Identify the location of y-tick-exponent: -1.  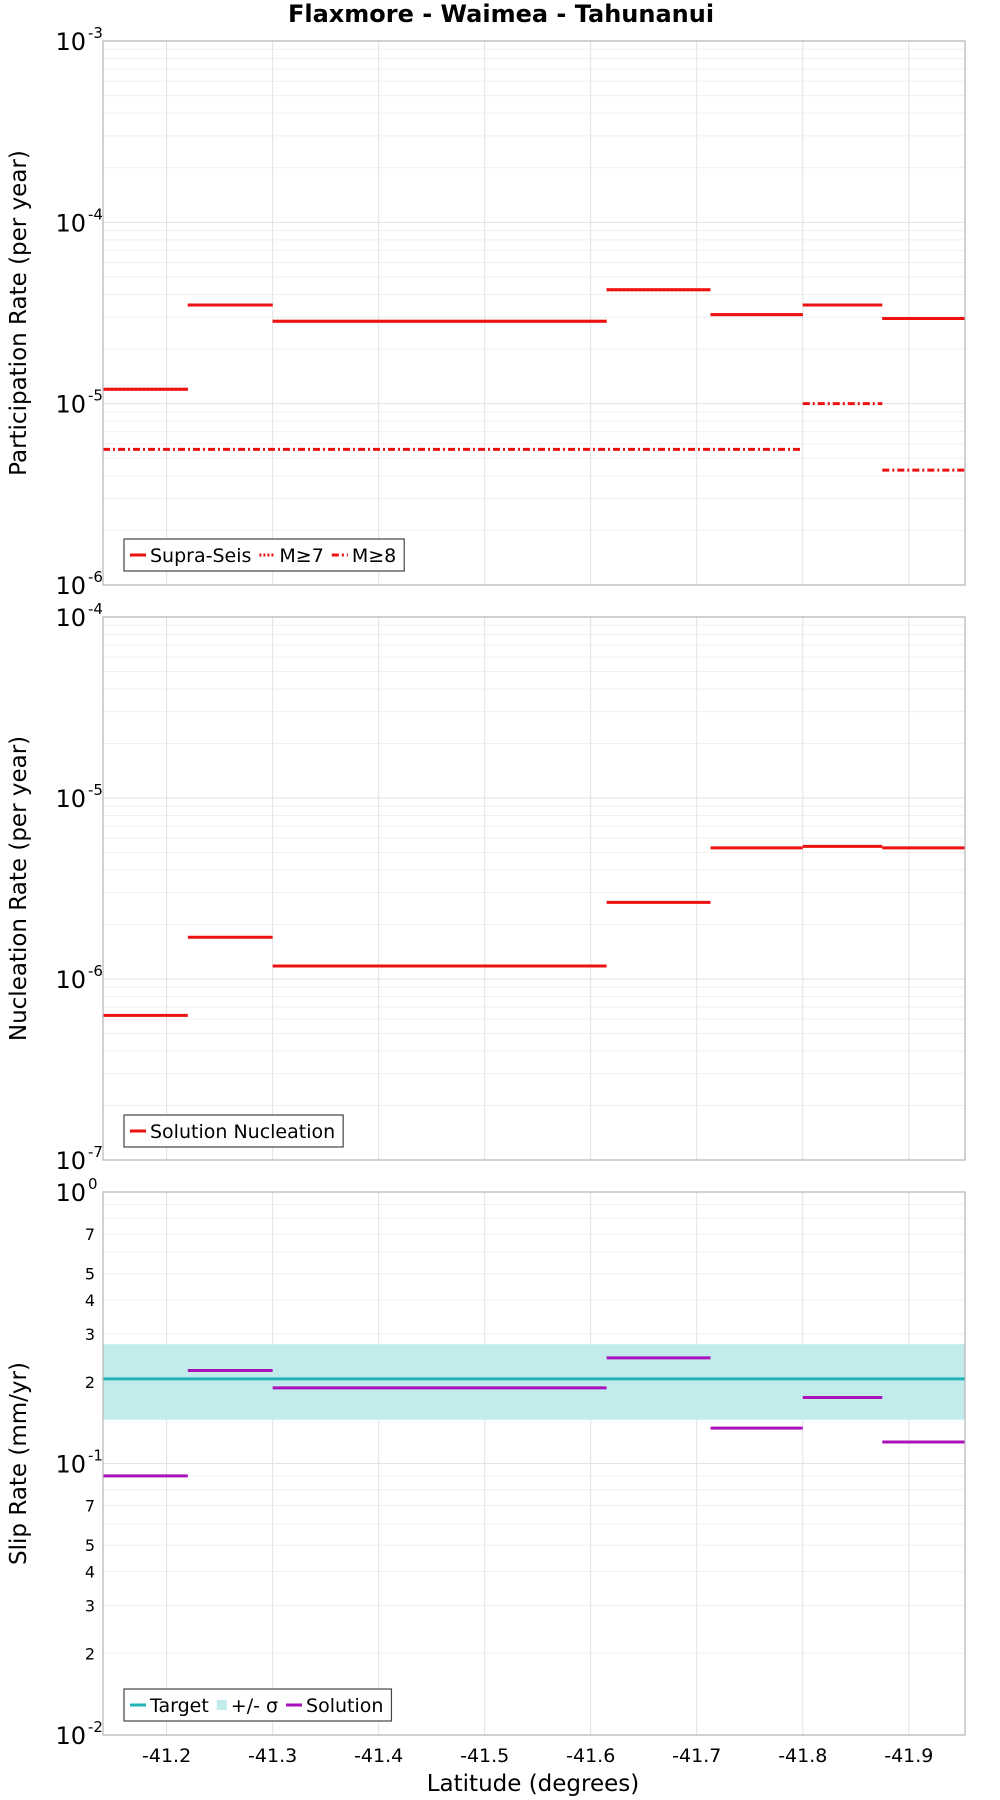
(95, 1456).